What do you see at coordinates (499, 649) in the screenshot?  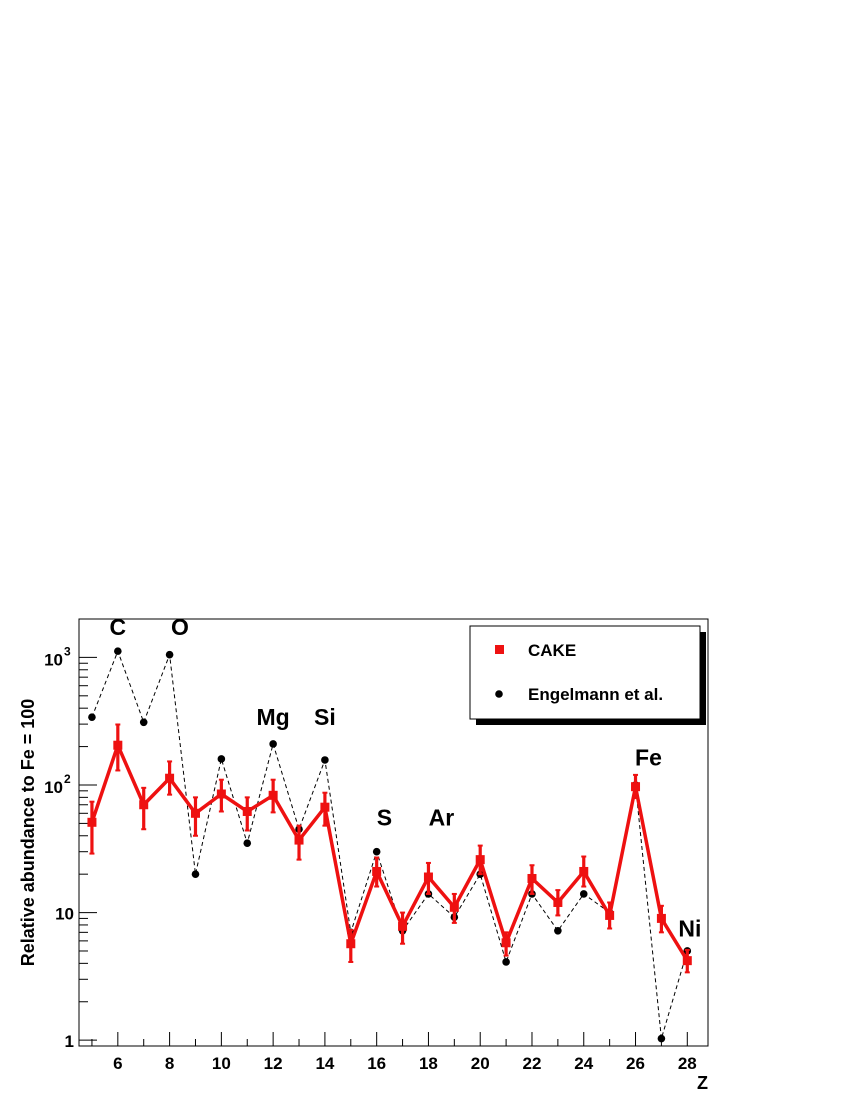 I see `legend-marker-cake` at bounding box center [499, 649].